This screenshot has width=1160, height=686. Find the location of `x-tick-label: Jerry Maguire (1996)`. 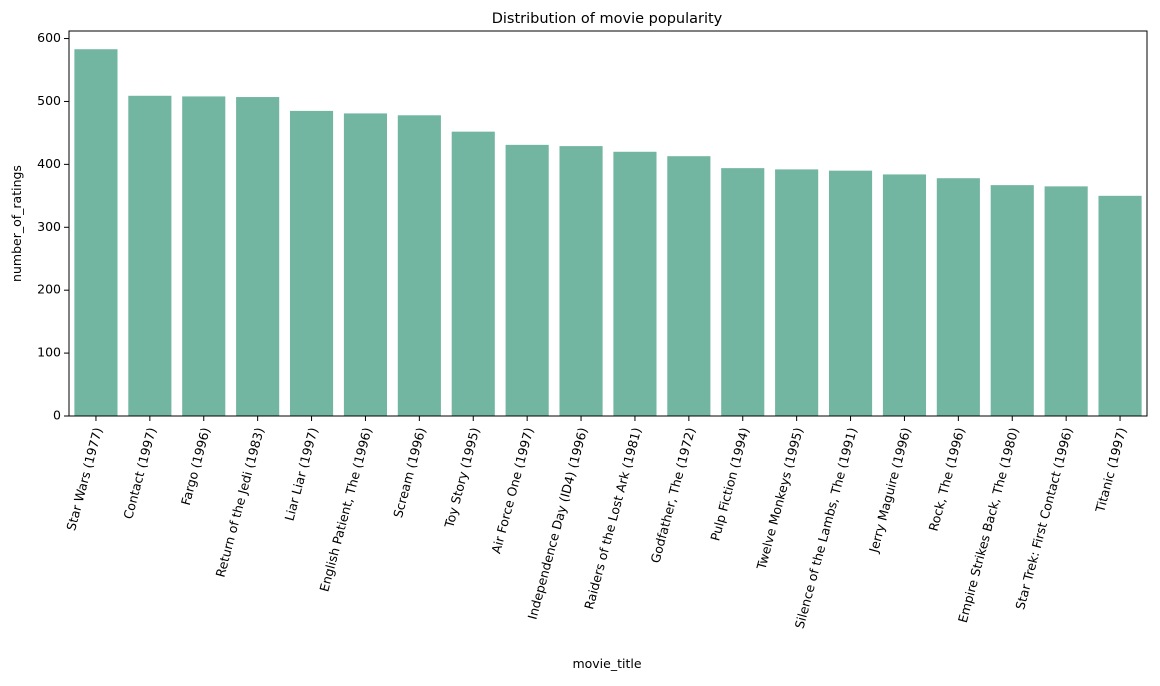

x-tick-label: Jerry Maguire (1996) is located at coordinates (890, 490).